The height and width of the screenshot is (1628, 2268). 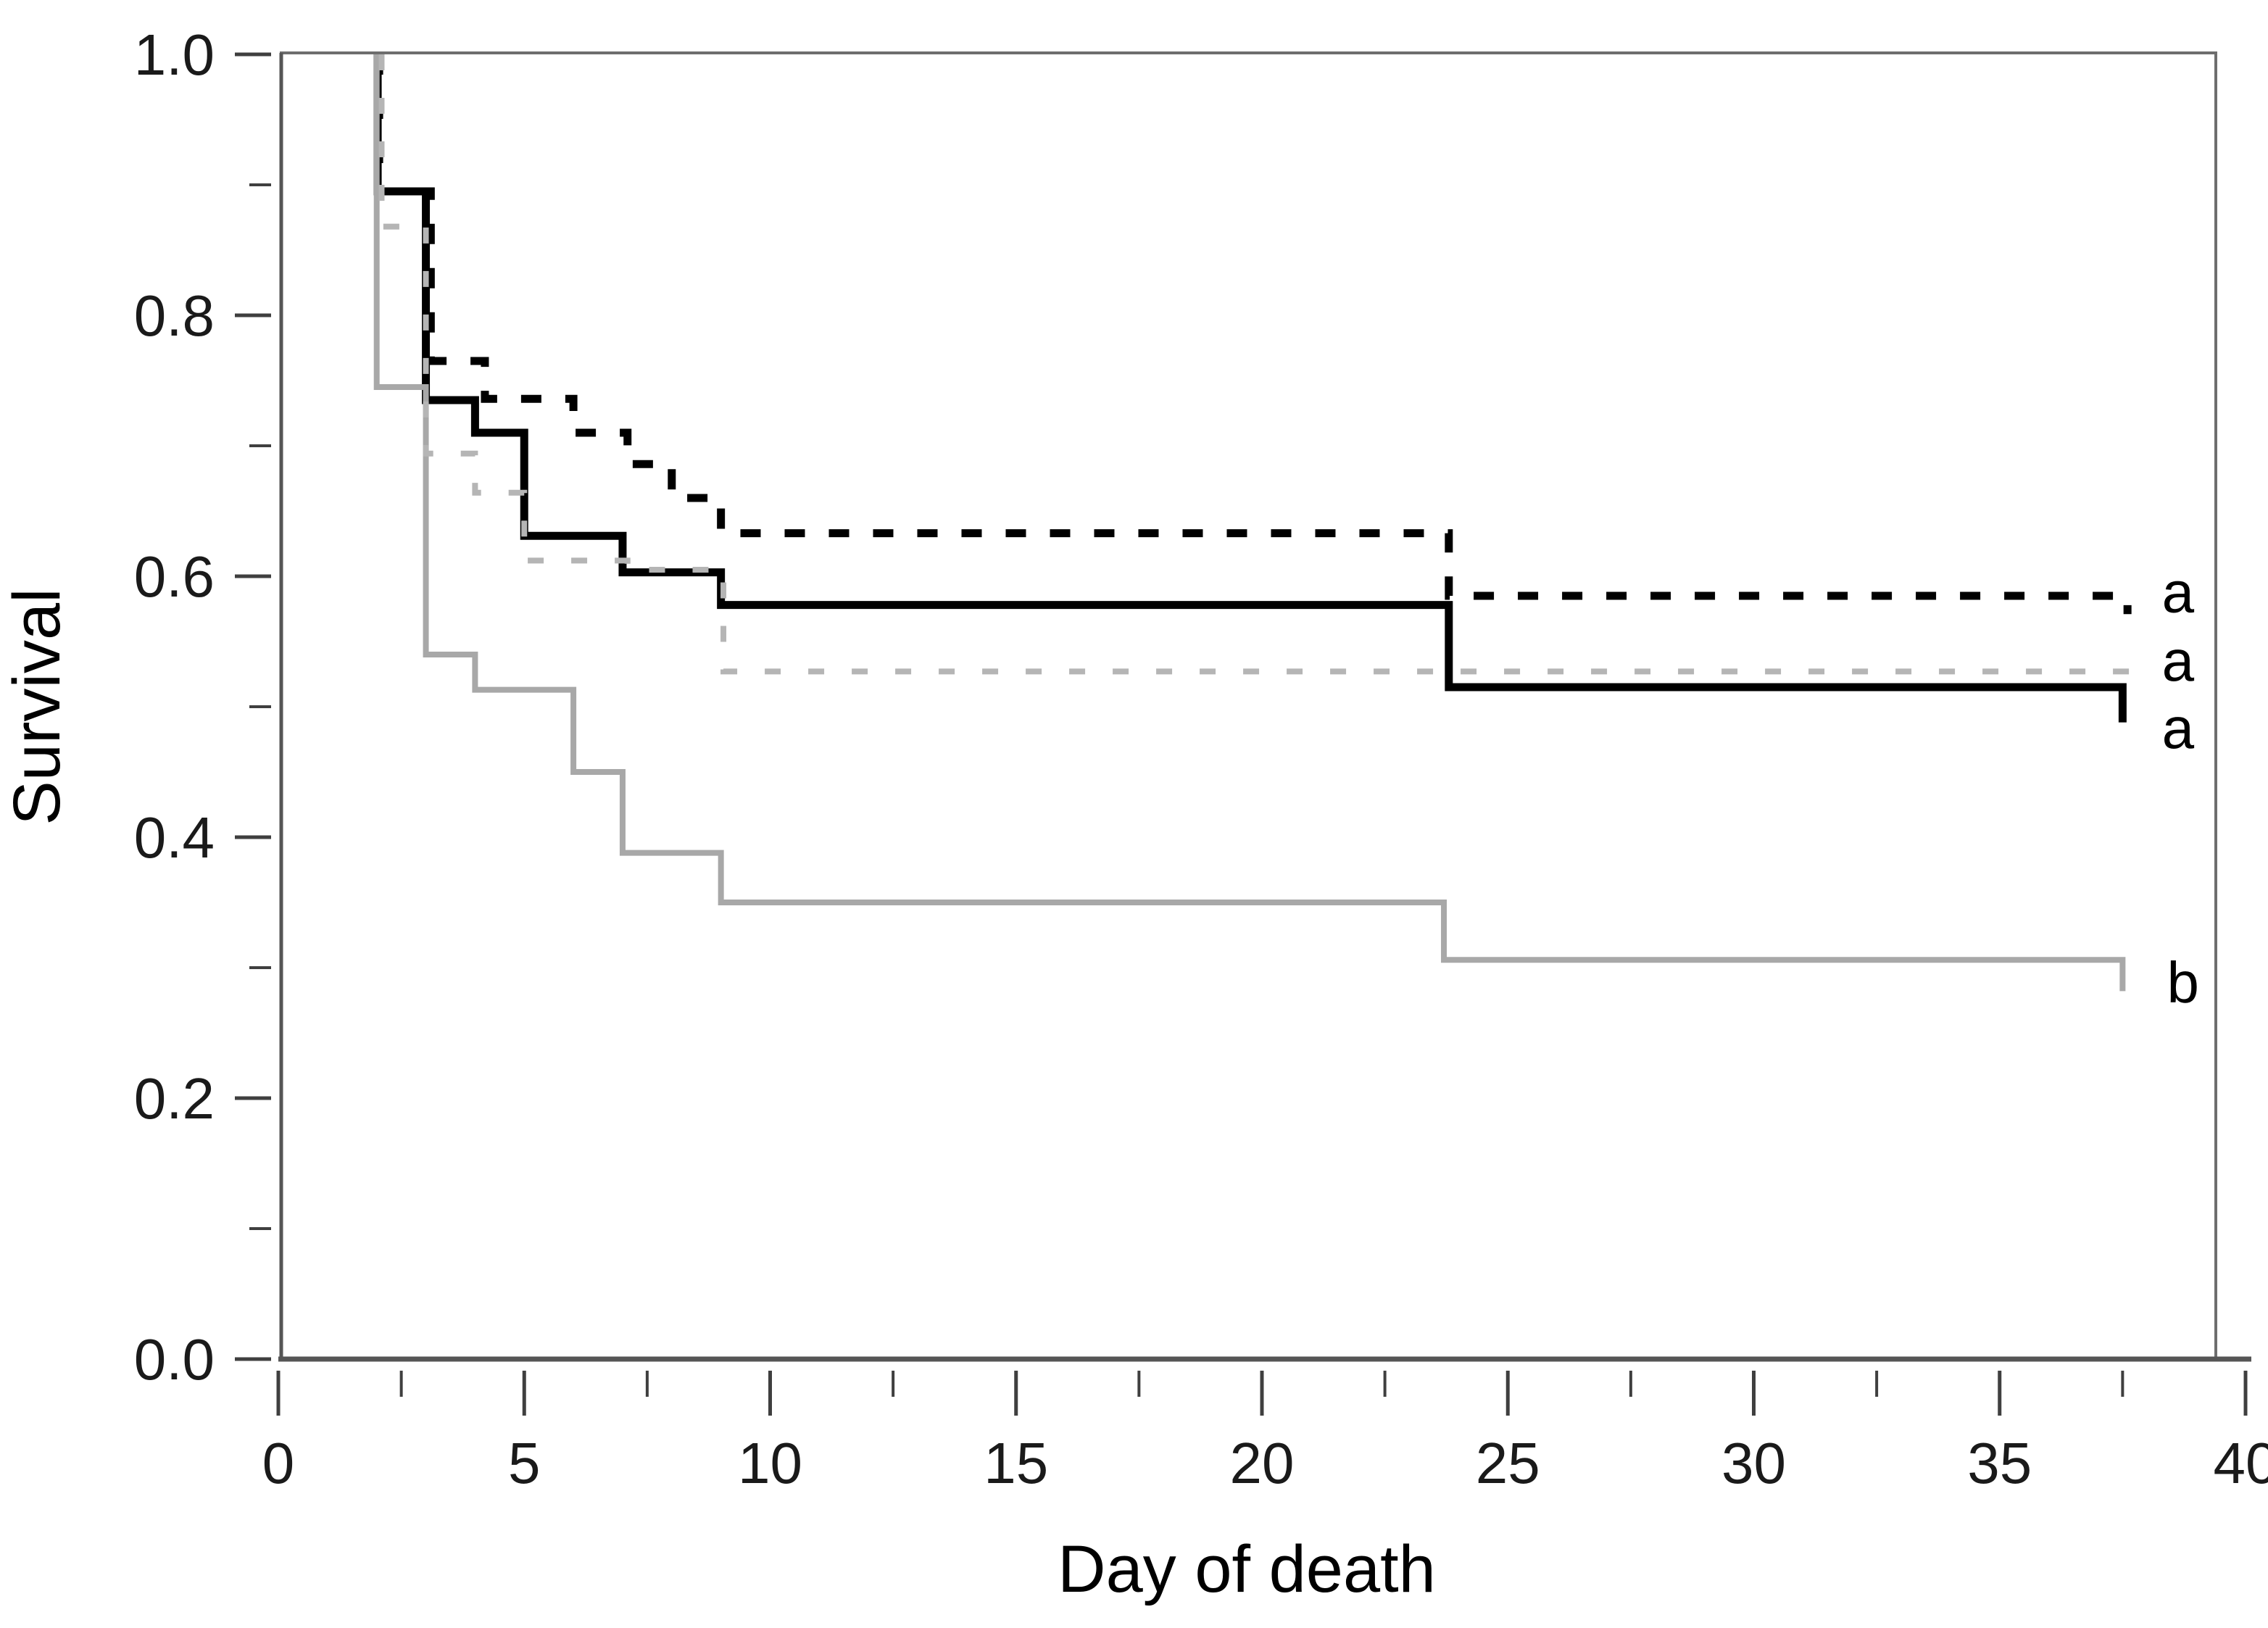 What do you see at coordinates (37, 706) in the screenshot?
I see `y-axis-title: Survival` at bounding box center [37, 706].